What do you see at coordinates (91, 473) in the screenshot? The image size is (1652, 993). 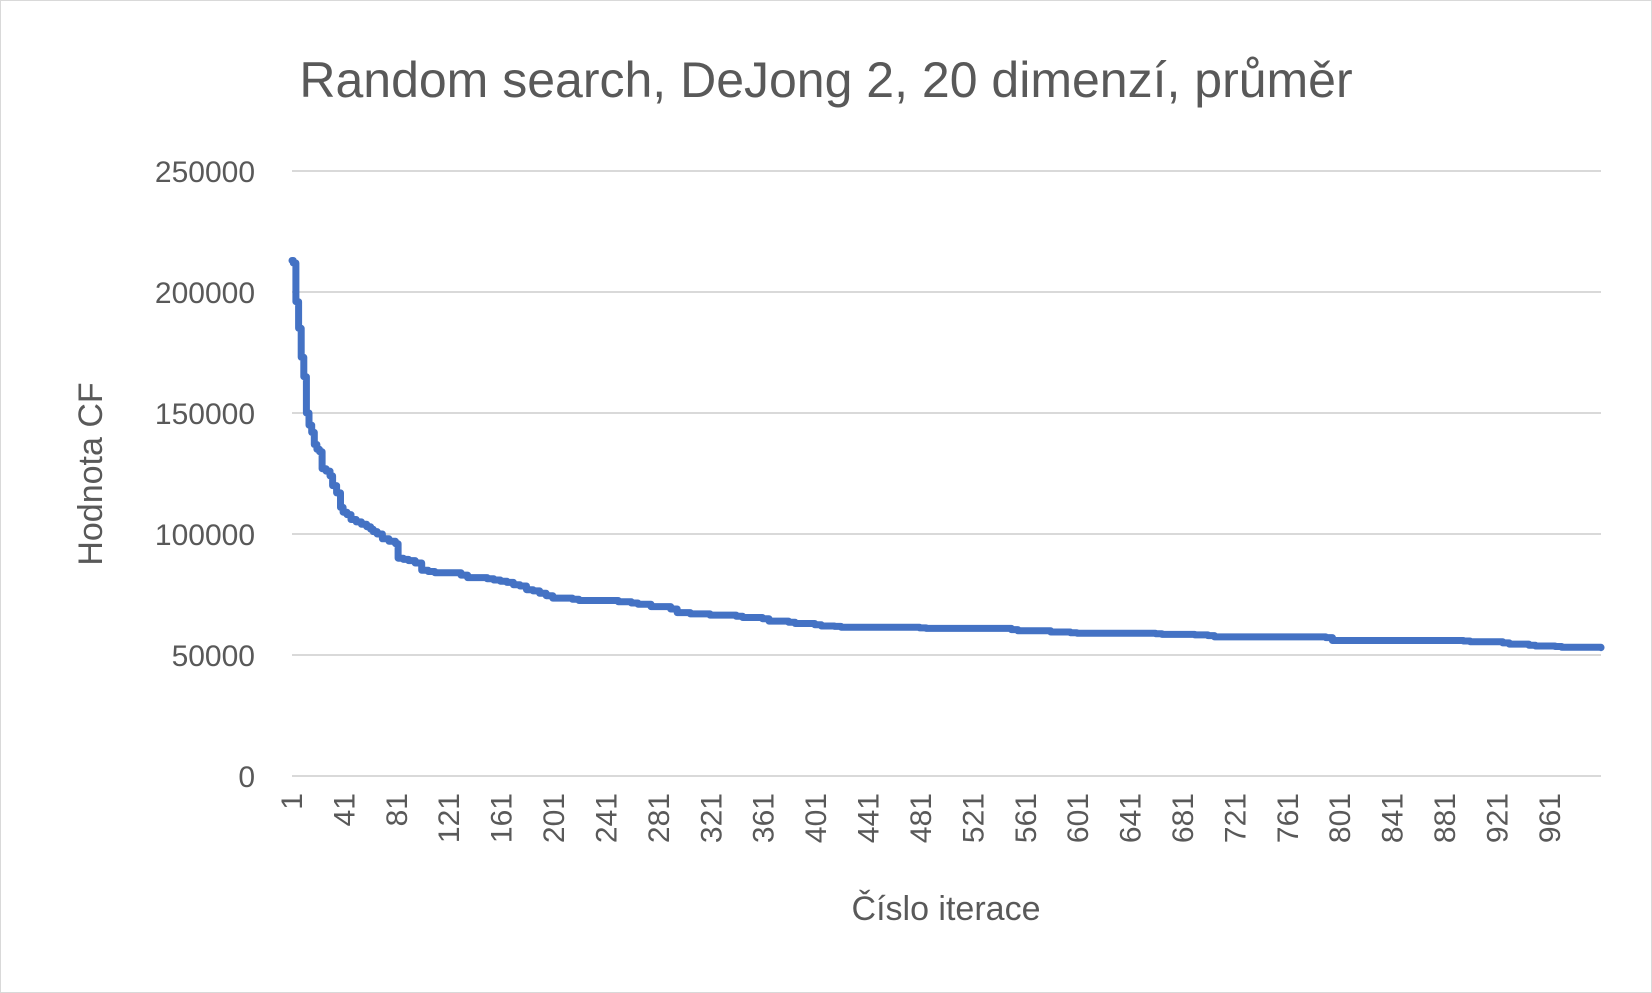 I see `y-axis-title: Hodnota CF` at bounding box center [91, 473].